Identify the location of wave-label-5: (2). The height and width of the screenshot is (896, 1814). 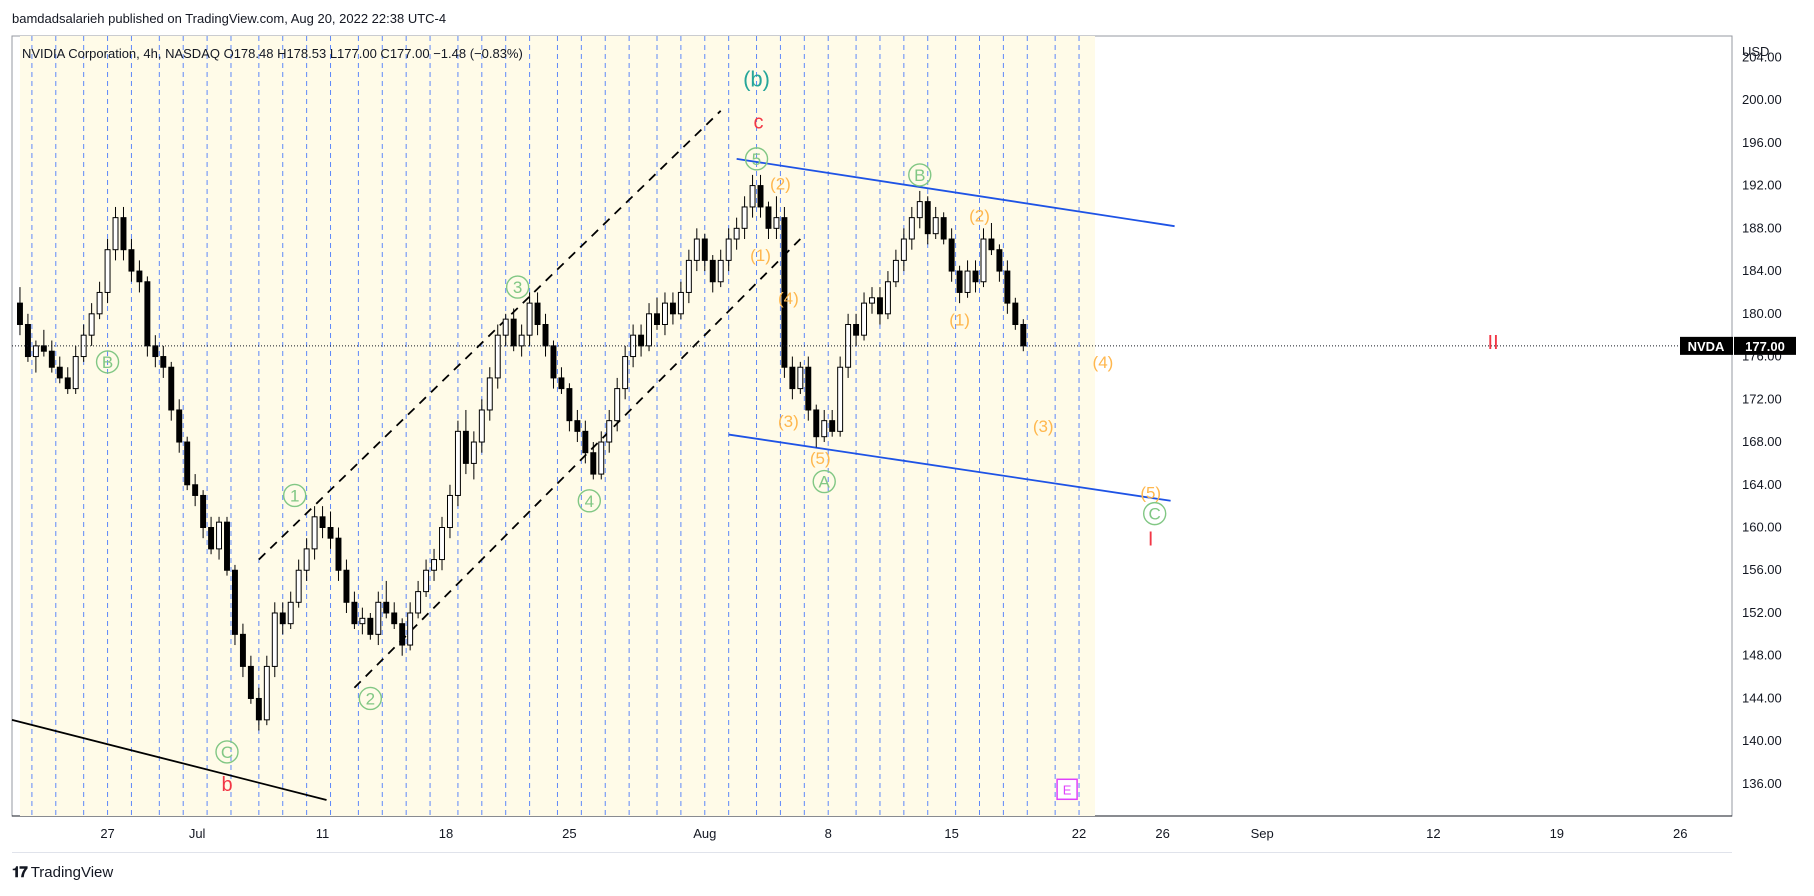
(979, 216).